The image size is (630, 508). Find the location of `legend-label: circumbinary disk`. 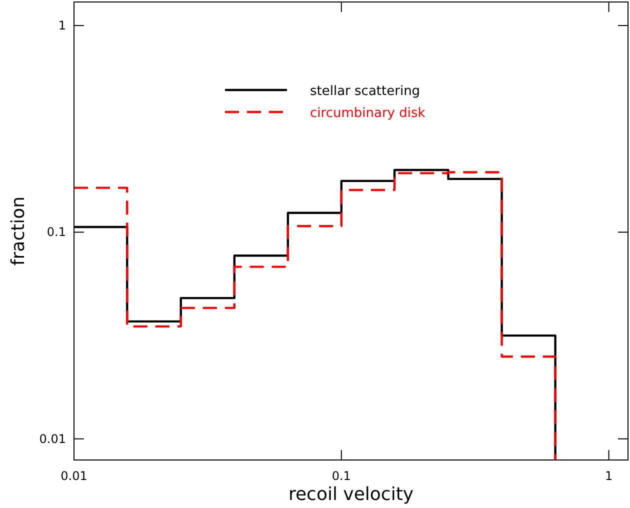

legend-label: circumbinary disk is located at coordinates (368, 113).